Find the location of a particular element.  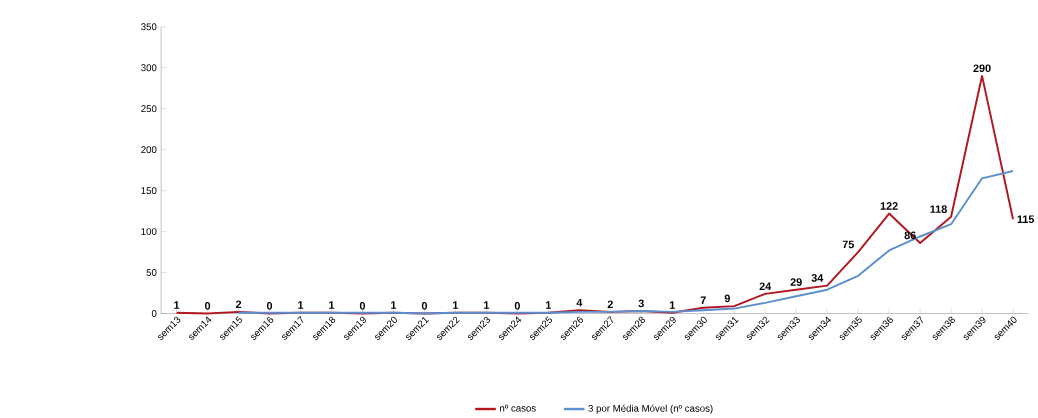

y-tick-label: 200 is located at coordinates (149, 149).